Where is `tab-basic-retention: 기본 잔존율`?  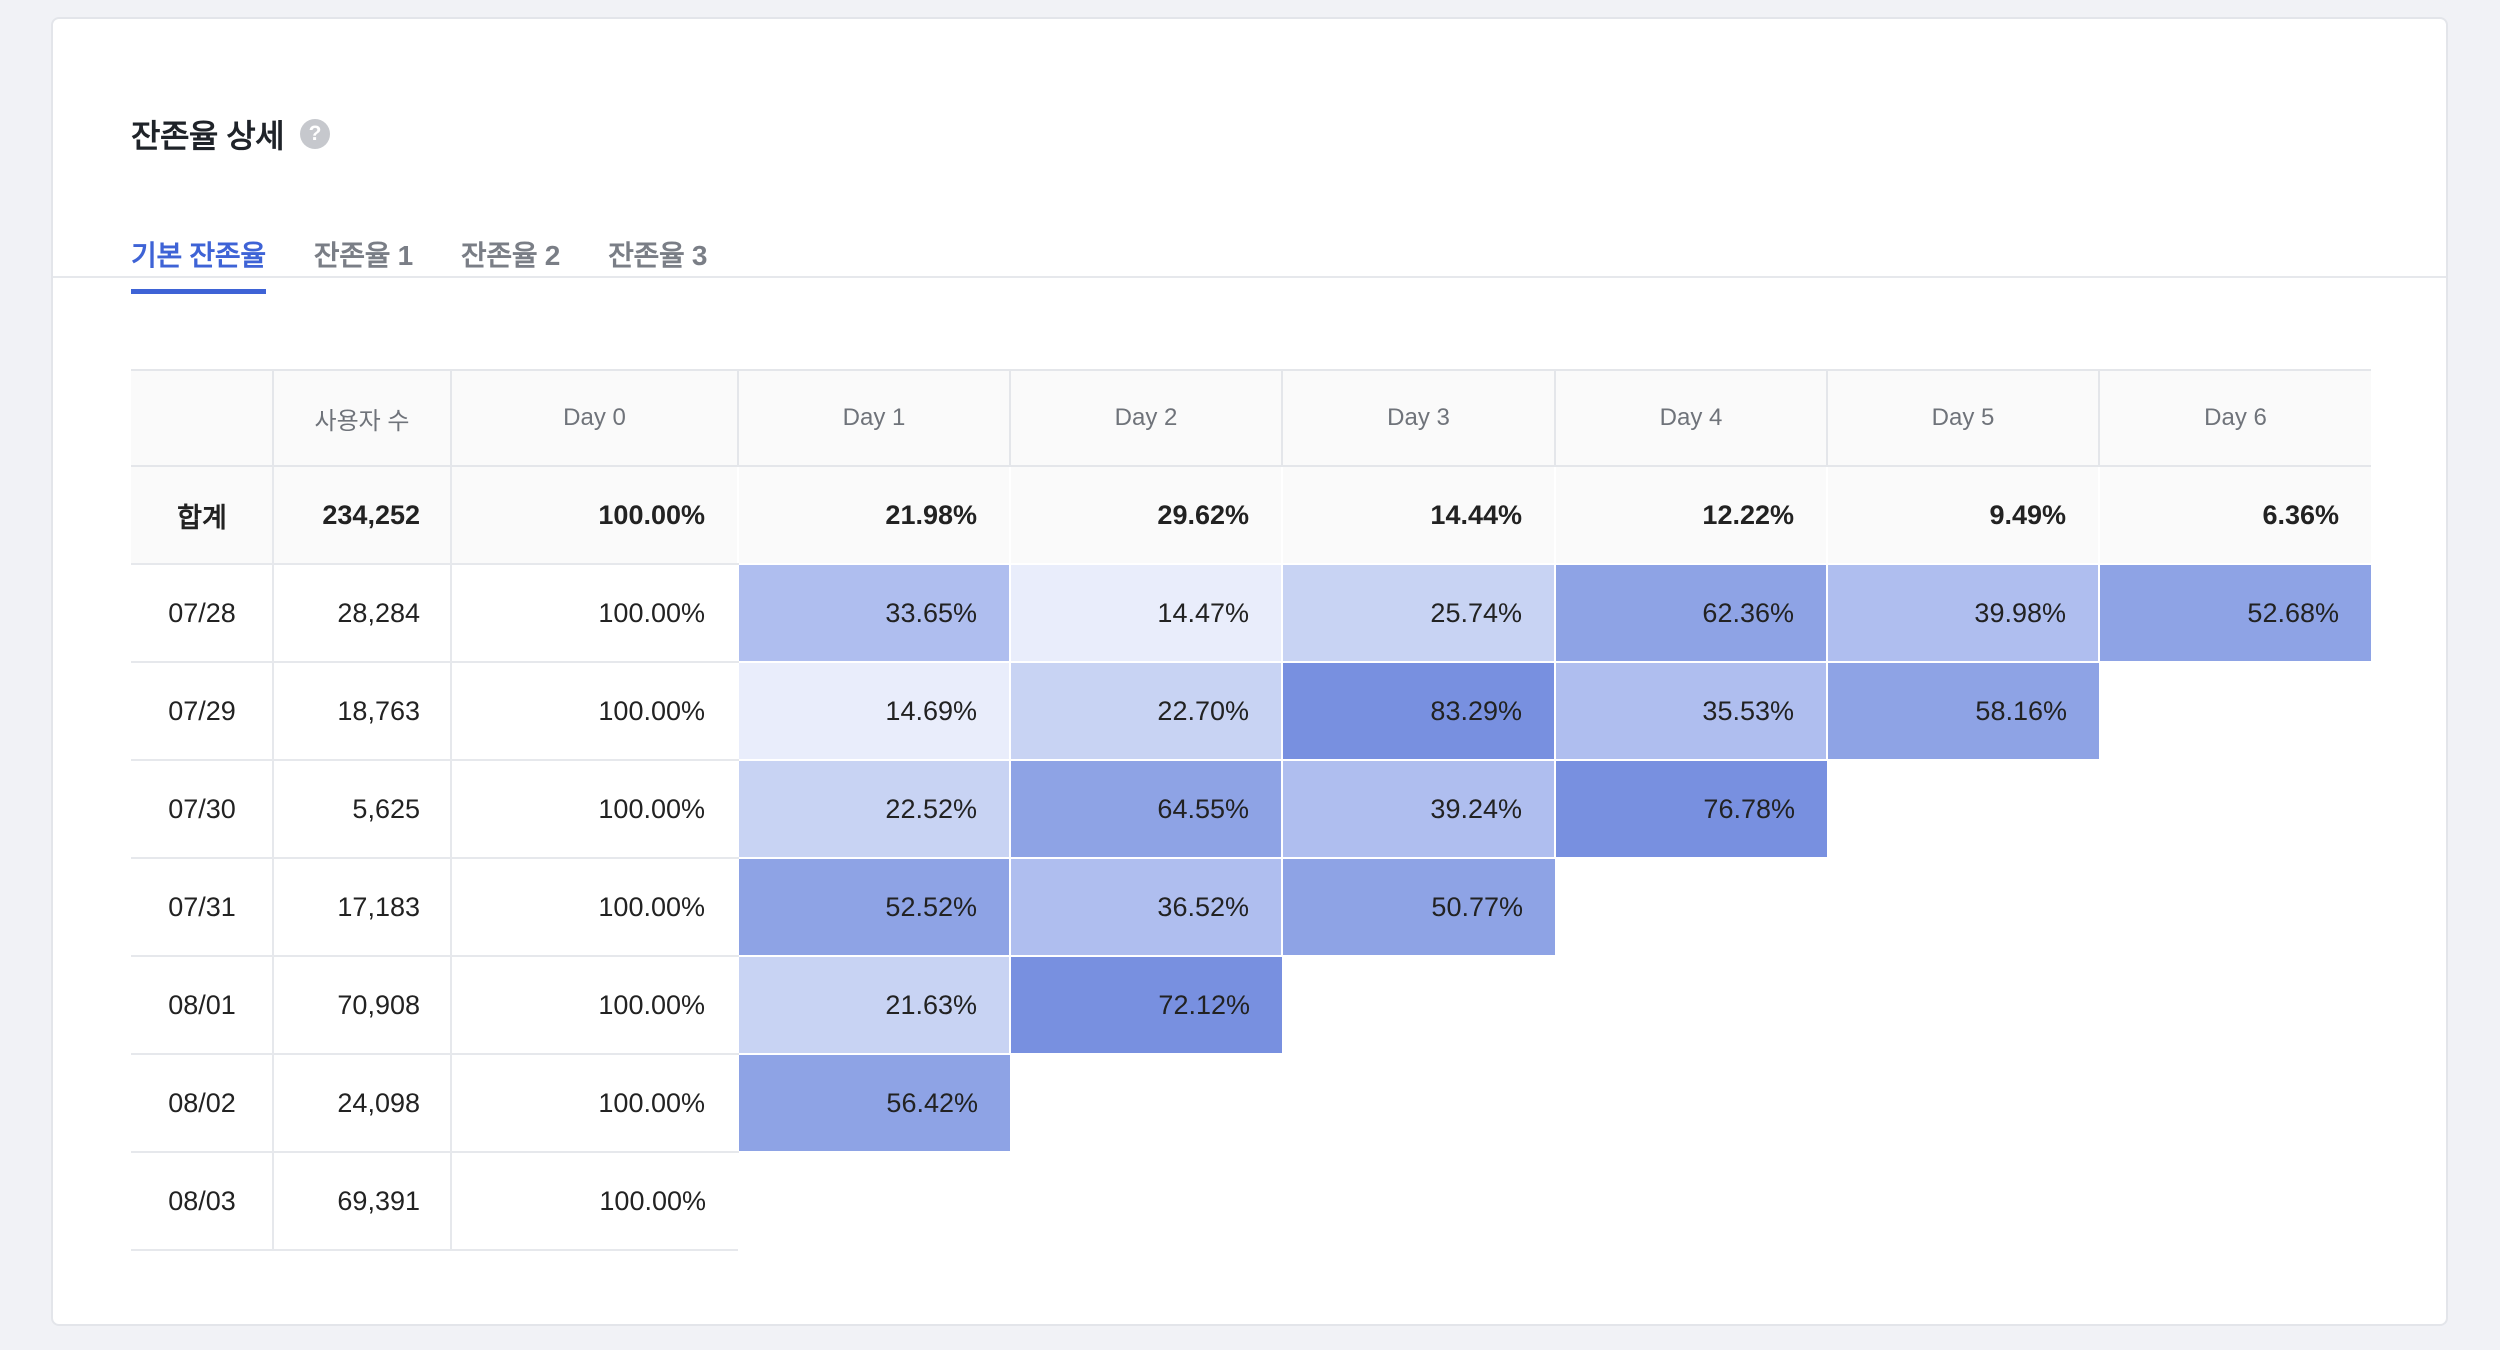
tab-basic-retention: 기본 잔존율 is located at coordinates (198, 254).